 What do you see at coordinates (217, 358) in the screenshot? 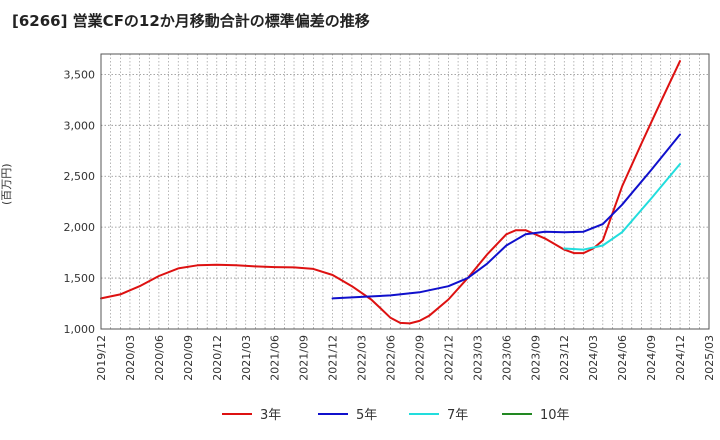
I see `x-tick-label: 2020/12` at bounding box center [217, 358].